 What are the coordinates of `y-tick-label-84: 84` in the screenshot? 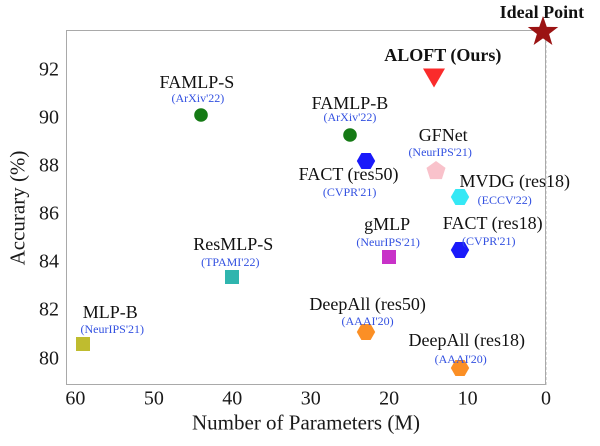 It's located at (49, 261).